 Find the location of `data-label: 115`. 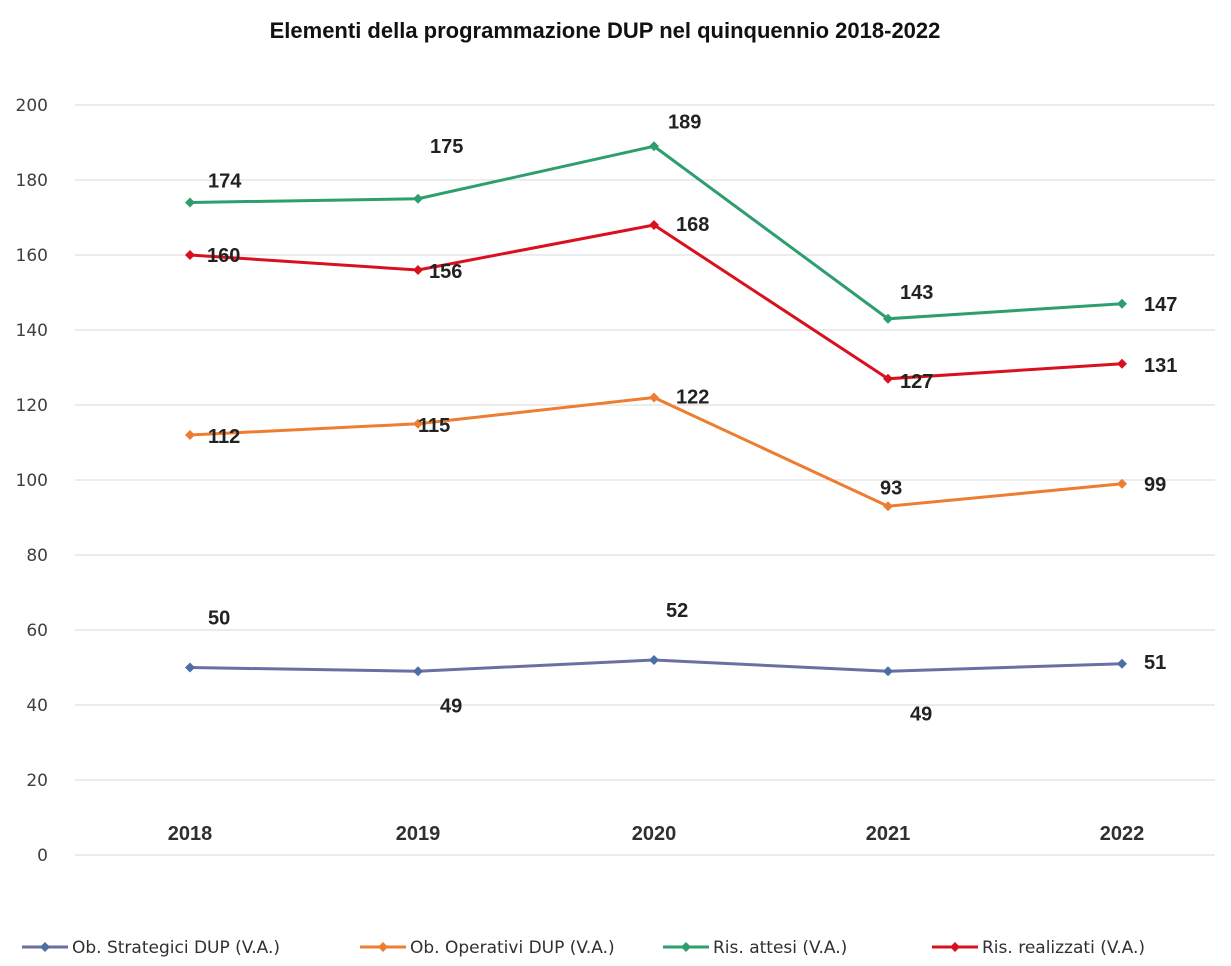

data-label: 115 is located at coordinates (434, 426).